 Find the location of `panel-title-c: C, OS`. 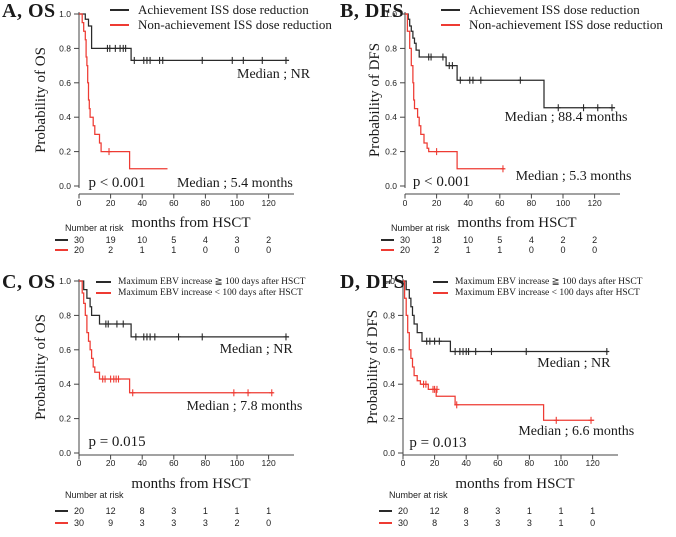

panel-title-c: C, OS is located at coordinates (29, 282).